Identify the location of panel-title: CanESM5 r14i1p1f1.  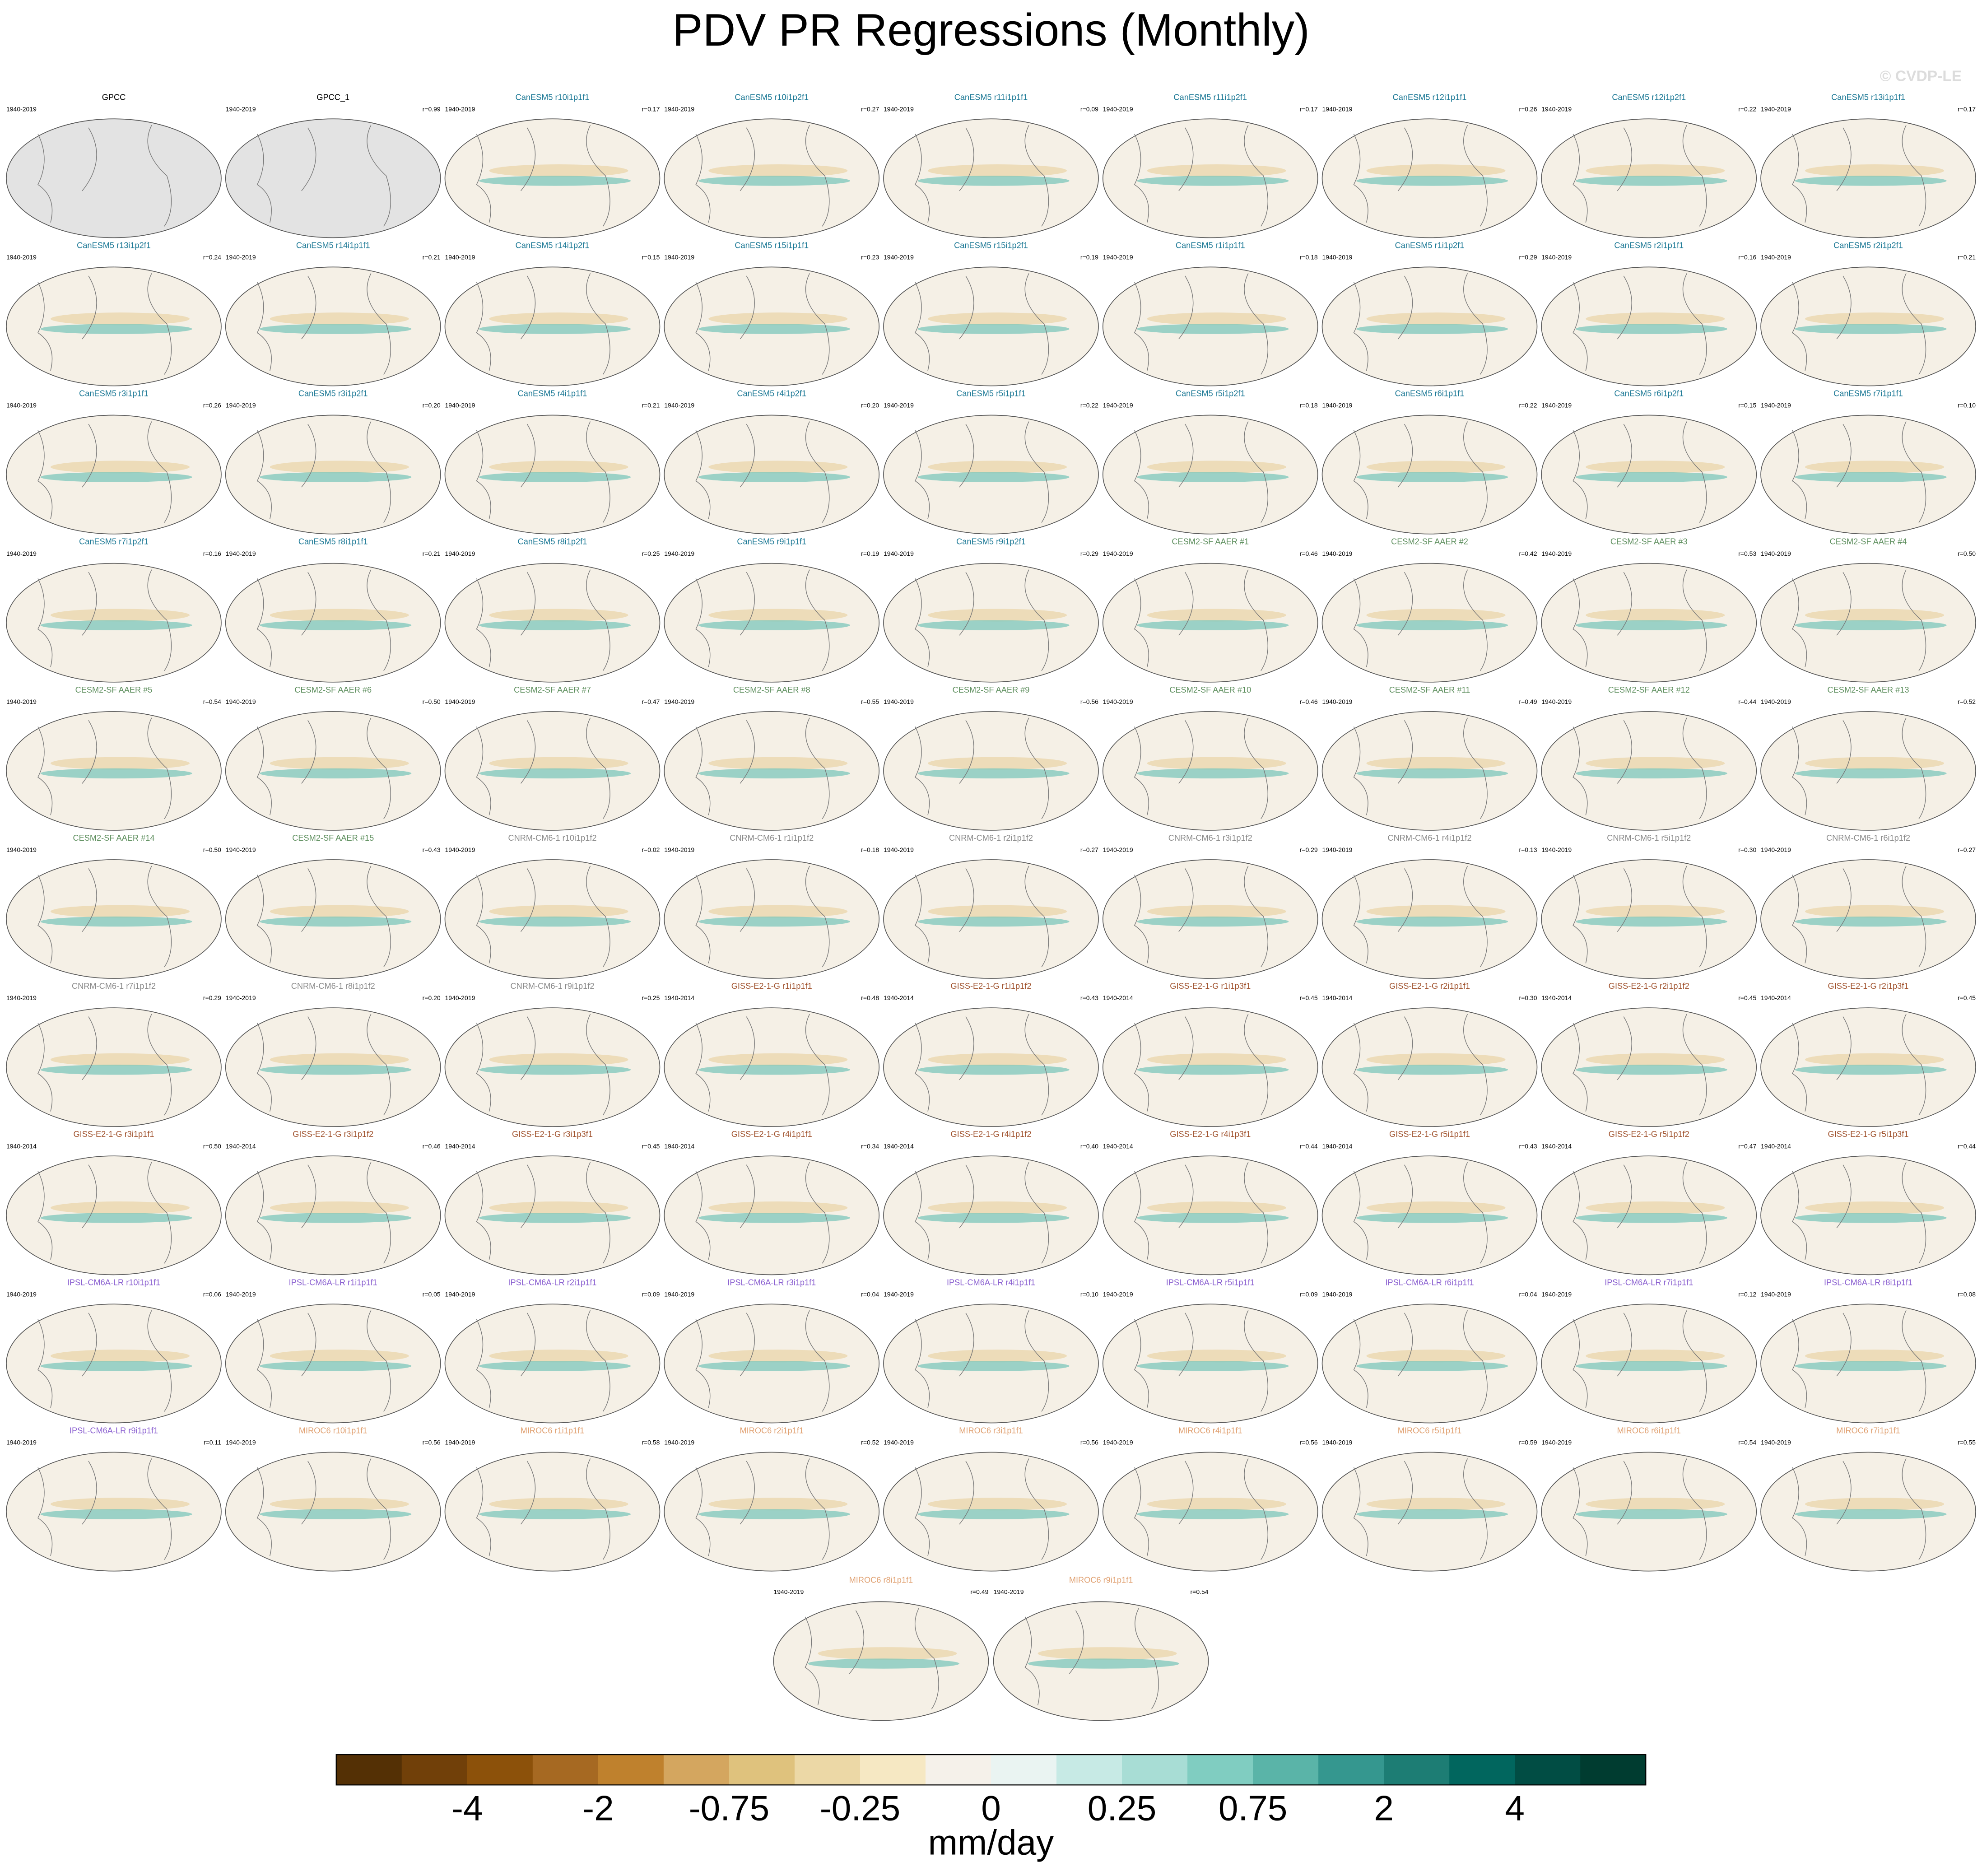
(333, 246).